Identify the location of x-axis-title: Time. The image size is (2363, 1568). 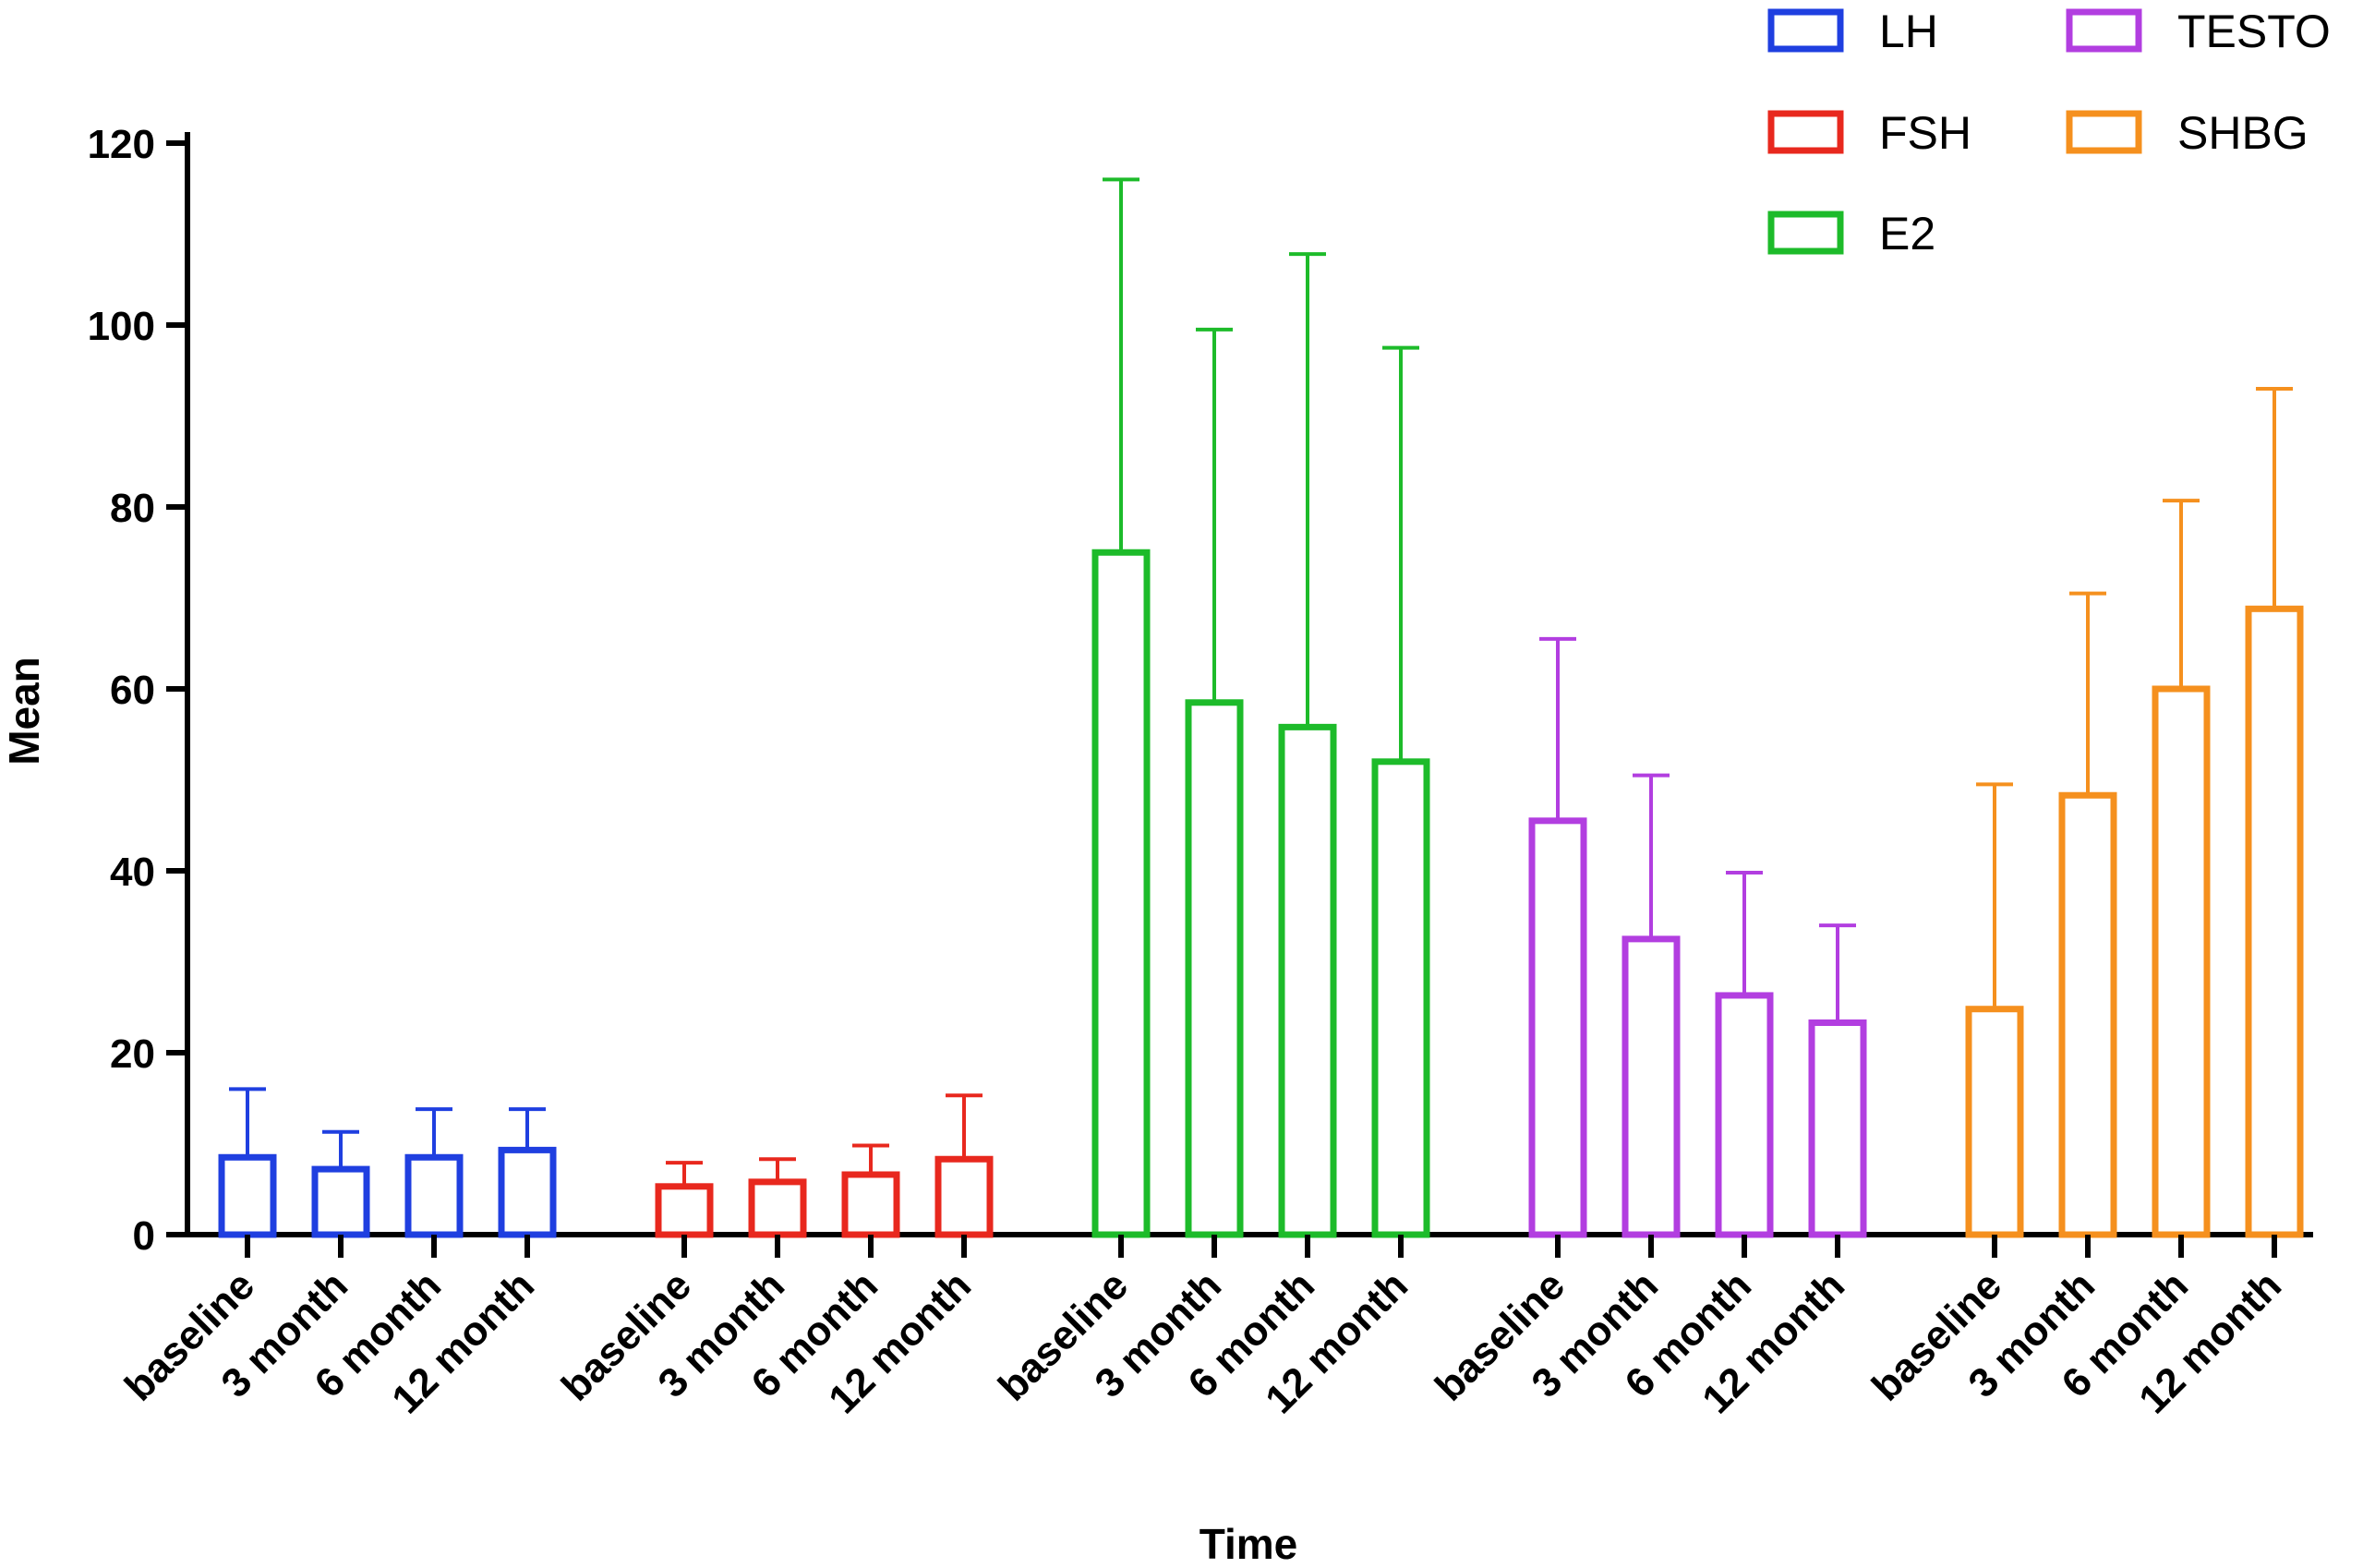
(1249, 1544).